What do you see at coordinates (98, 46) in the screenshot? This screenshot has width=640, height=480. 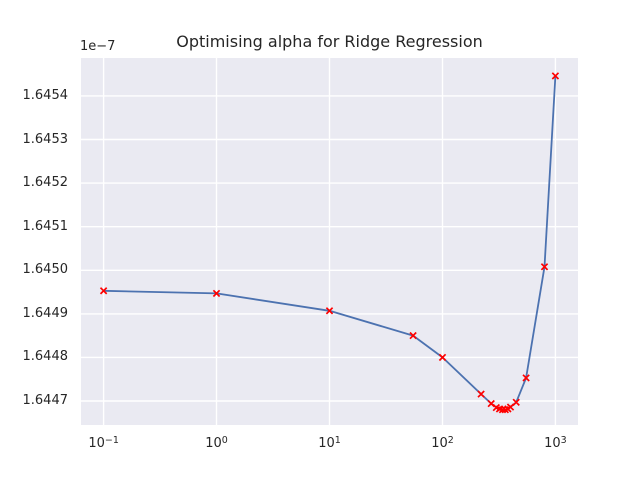 I see `y-axis-offset-label: 1e−7` at bounding box center [98, 46].